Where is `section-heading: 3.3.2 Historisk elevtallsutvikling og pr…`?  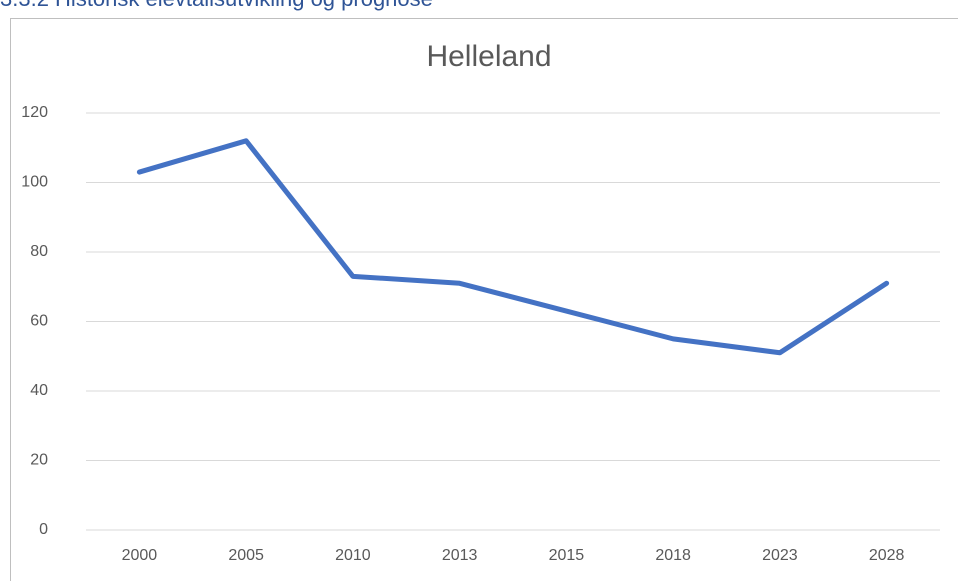 section-heading: 3.3.2 Historisk elevtallsutvikling og pr… is located at coordinates (216, 6).